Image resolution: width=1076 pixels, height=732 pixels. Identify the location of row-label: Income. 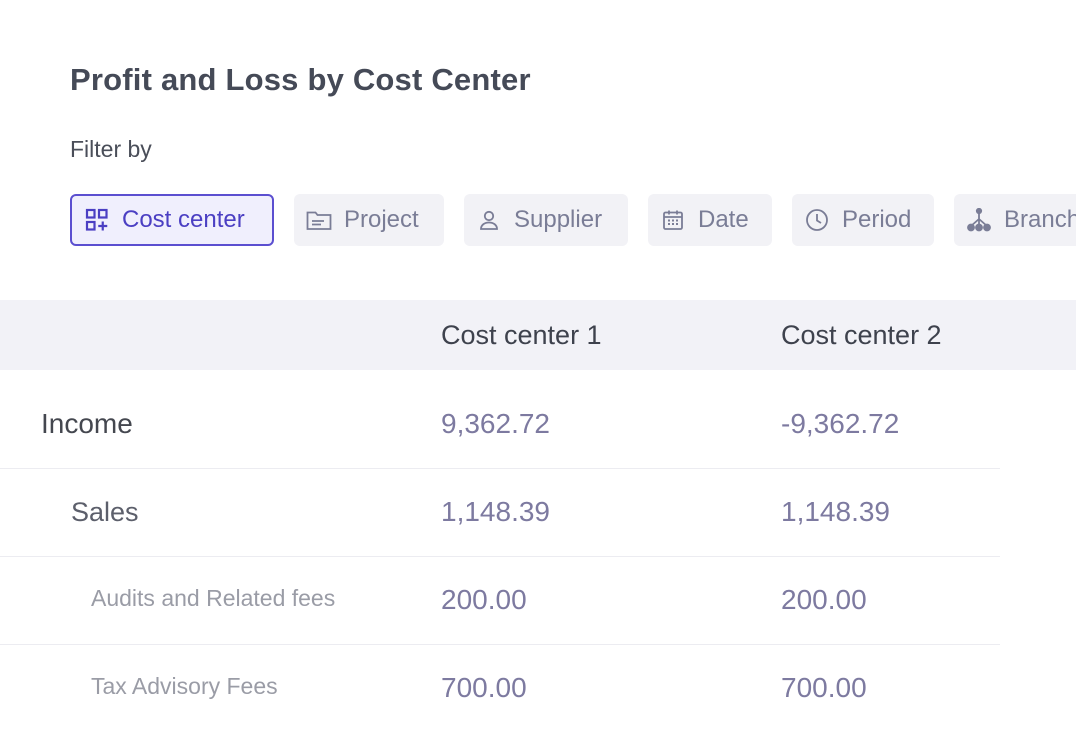
(87, 423).